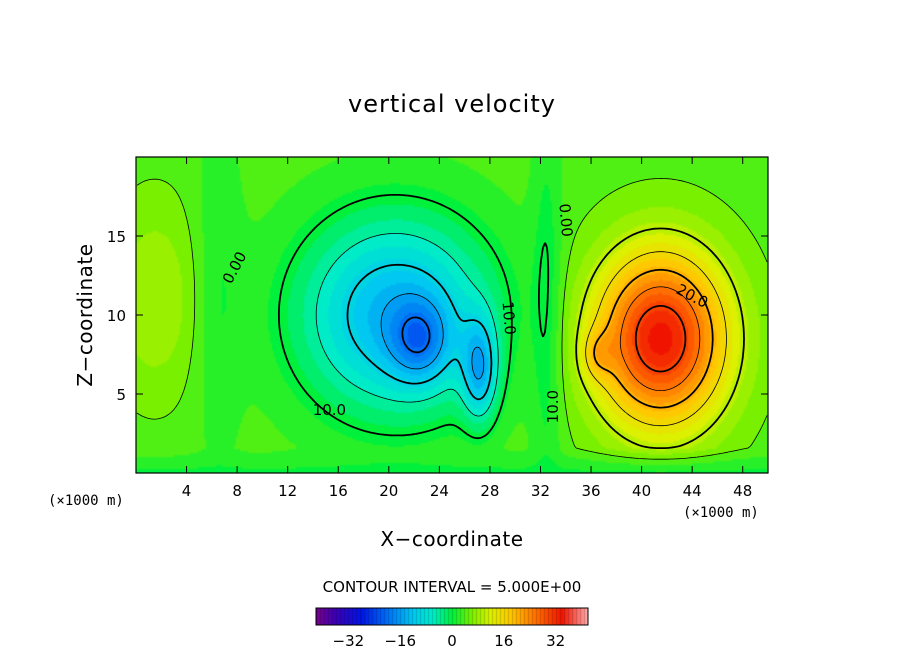  I want to click on y-axis-label: Z−coordinate, so click(85, 314).